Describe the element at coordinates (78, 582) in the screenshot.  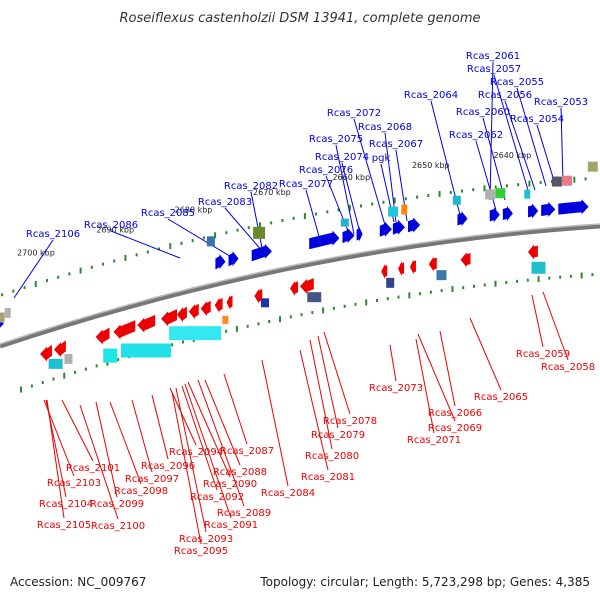
I see `accession-text: Accession: NC_009767` at that location.